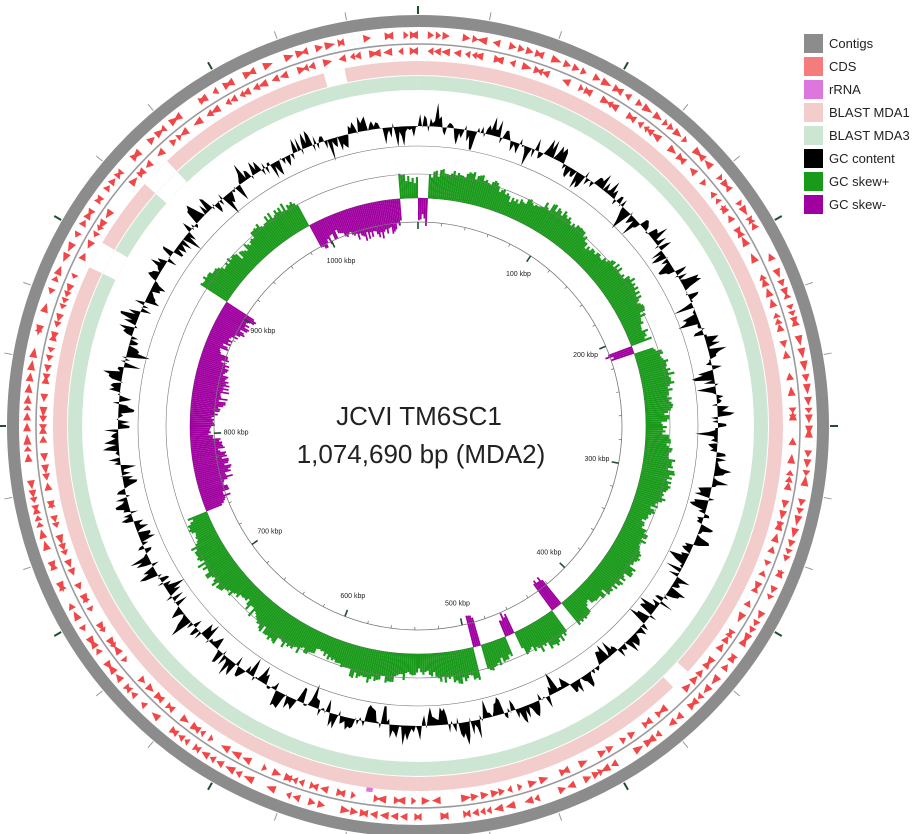 The width and height of the screenshot is (923, 834). What do you see at coordinates (236, 432) in the screenshot?
I see `scale-label: 800 kbp` at bounding box center [236, 432].